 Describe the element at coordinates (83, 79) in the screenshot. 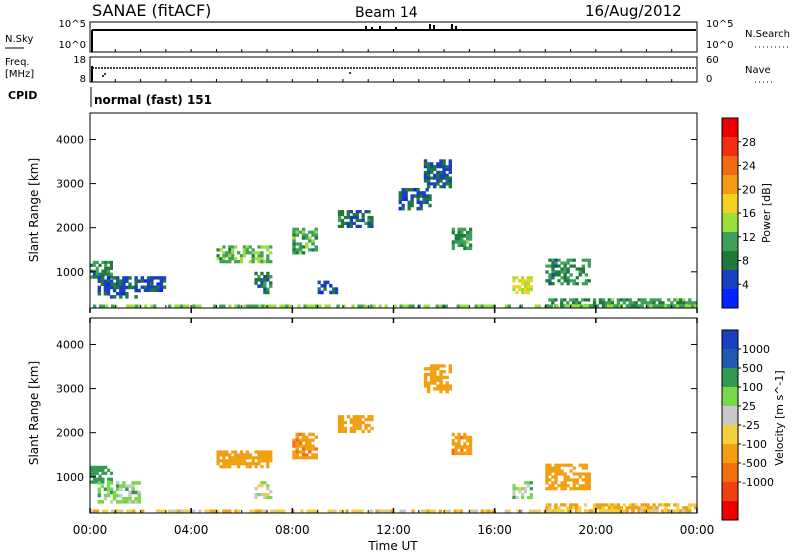

I see `freq-left-tick-bottom: 8` at that location.